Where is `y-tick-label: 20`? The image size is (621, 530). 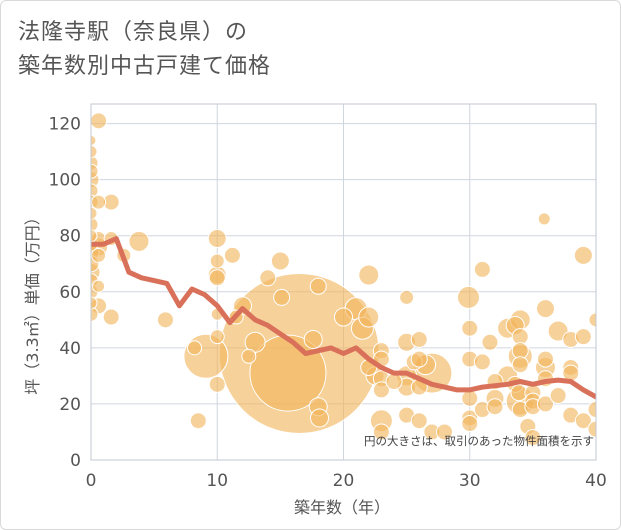
y-tick-label: 20 is located at coordinates (70, 405).